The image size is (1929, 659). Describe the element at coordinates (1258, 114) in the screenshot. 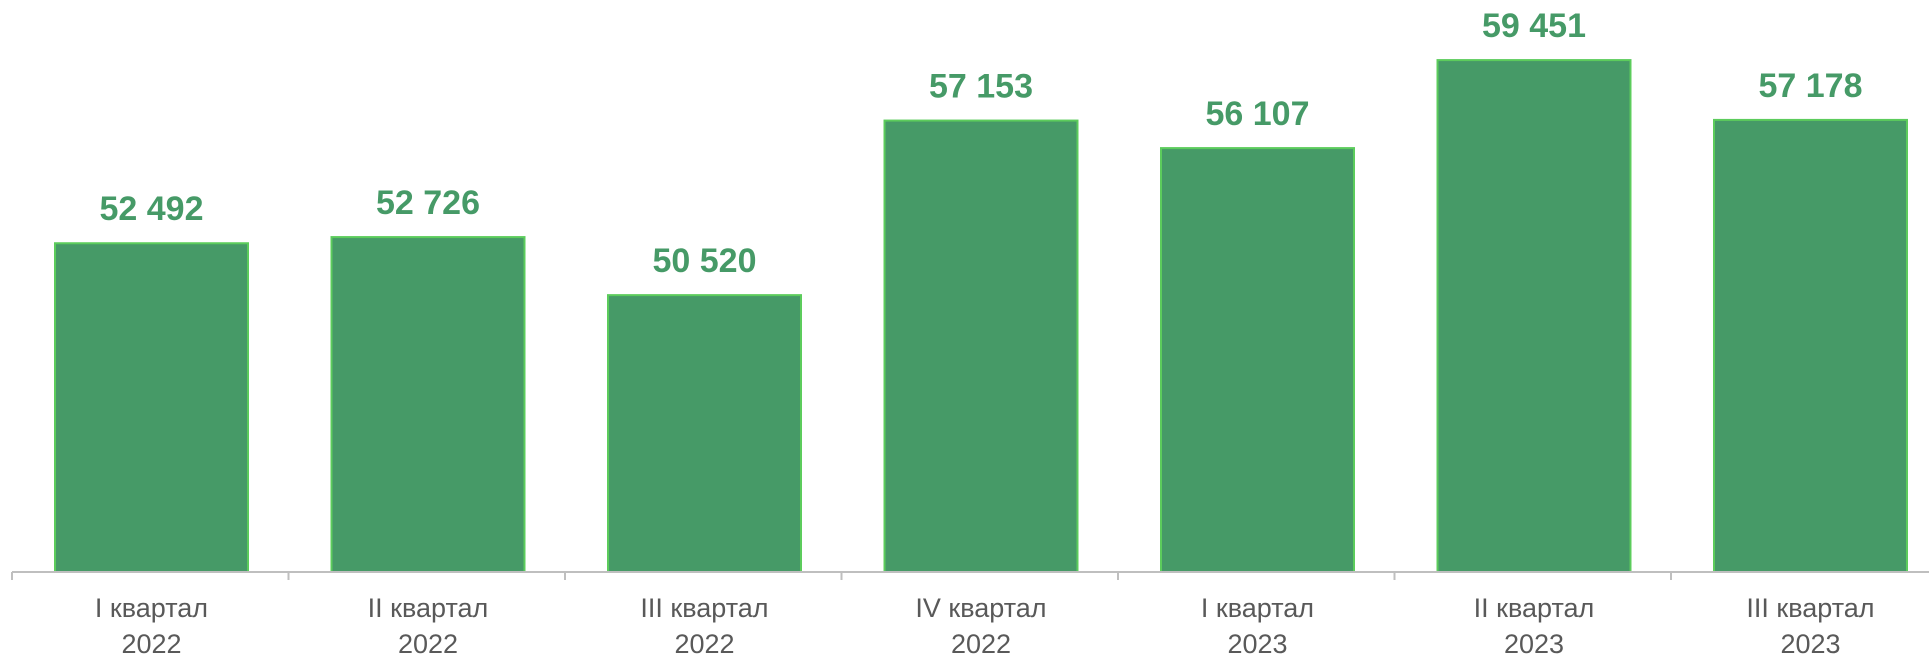

I see `value-label: 56 107` at that location.